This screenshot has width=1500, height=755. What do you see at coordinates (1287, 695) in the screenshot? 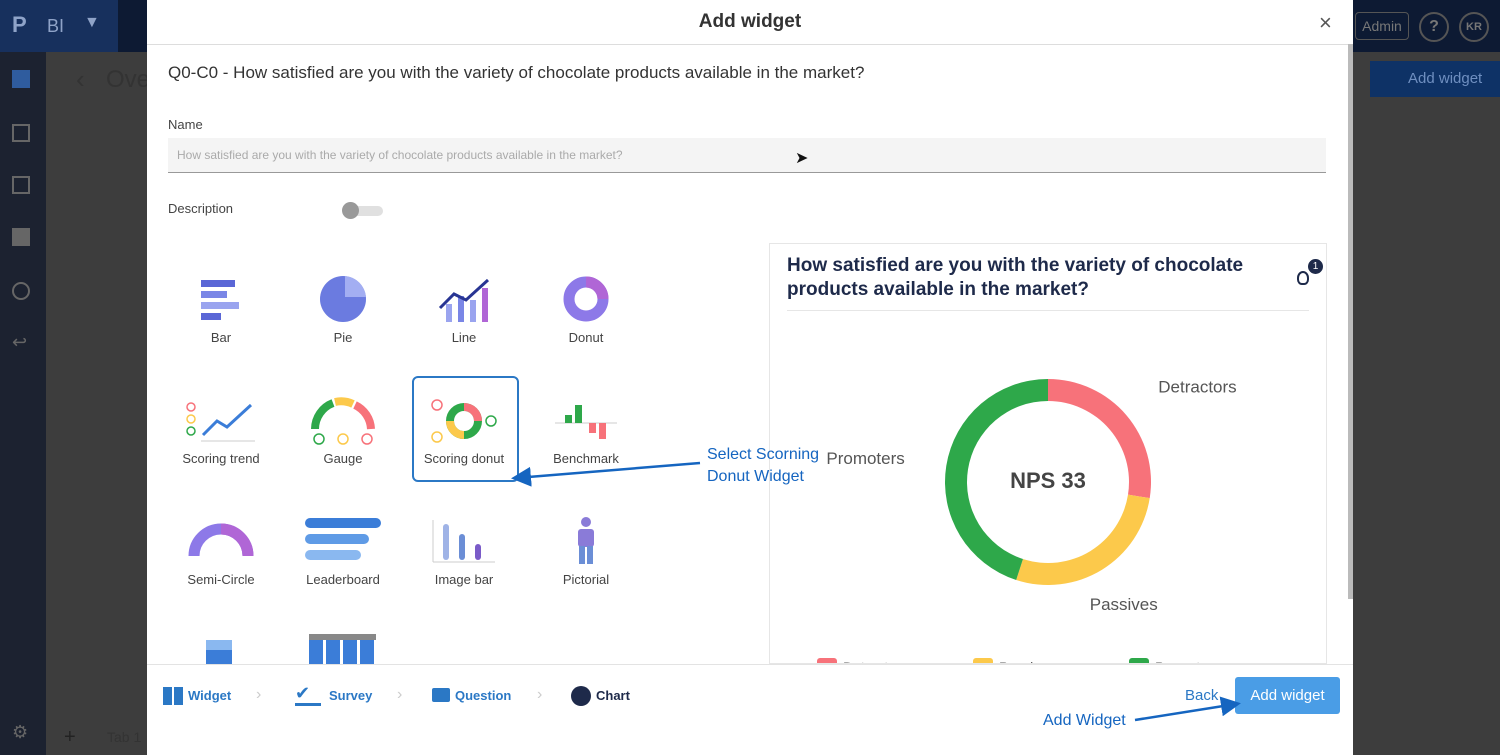
I see `submit-button: Add widget` at bounding box center [1287, 695].